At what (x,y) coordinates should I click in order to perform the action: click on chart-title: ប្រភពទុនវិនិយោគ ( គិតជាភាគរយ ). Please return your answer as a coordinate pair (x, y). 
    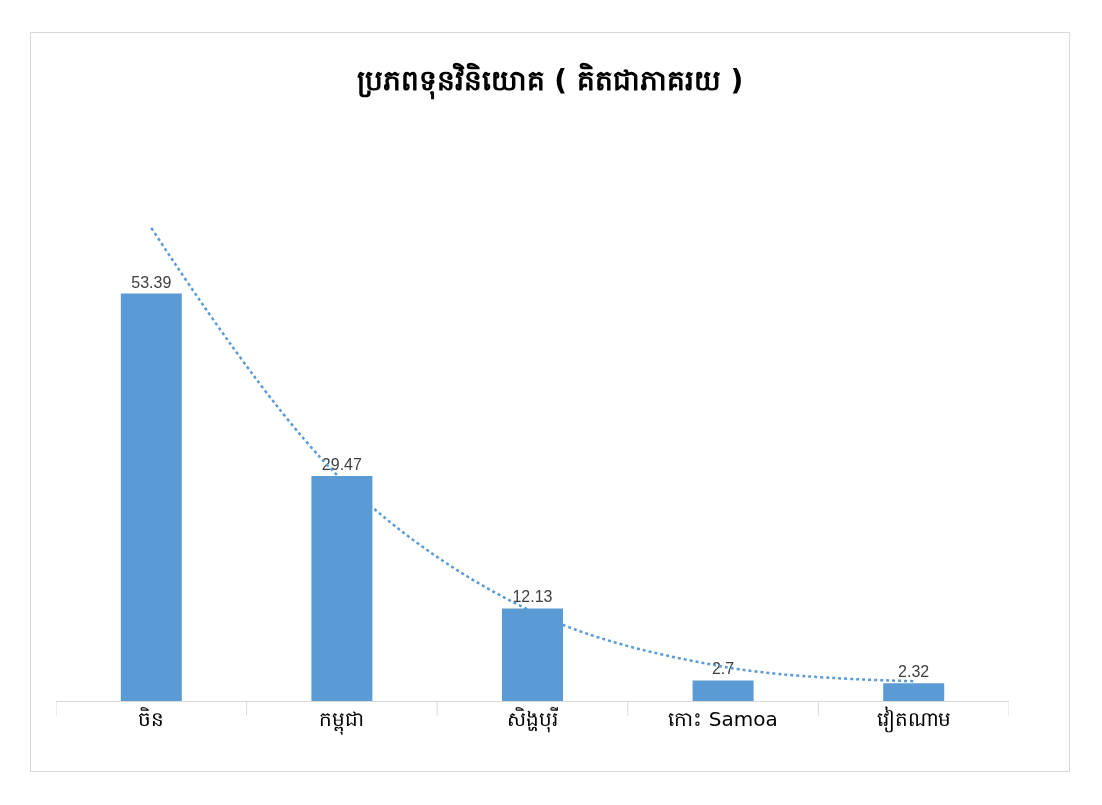
    Looking at the image, I should click on (550, 80).